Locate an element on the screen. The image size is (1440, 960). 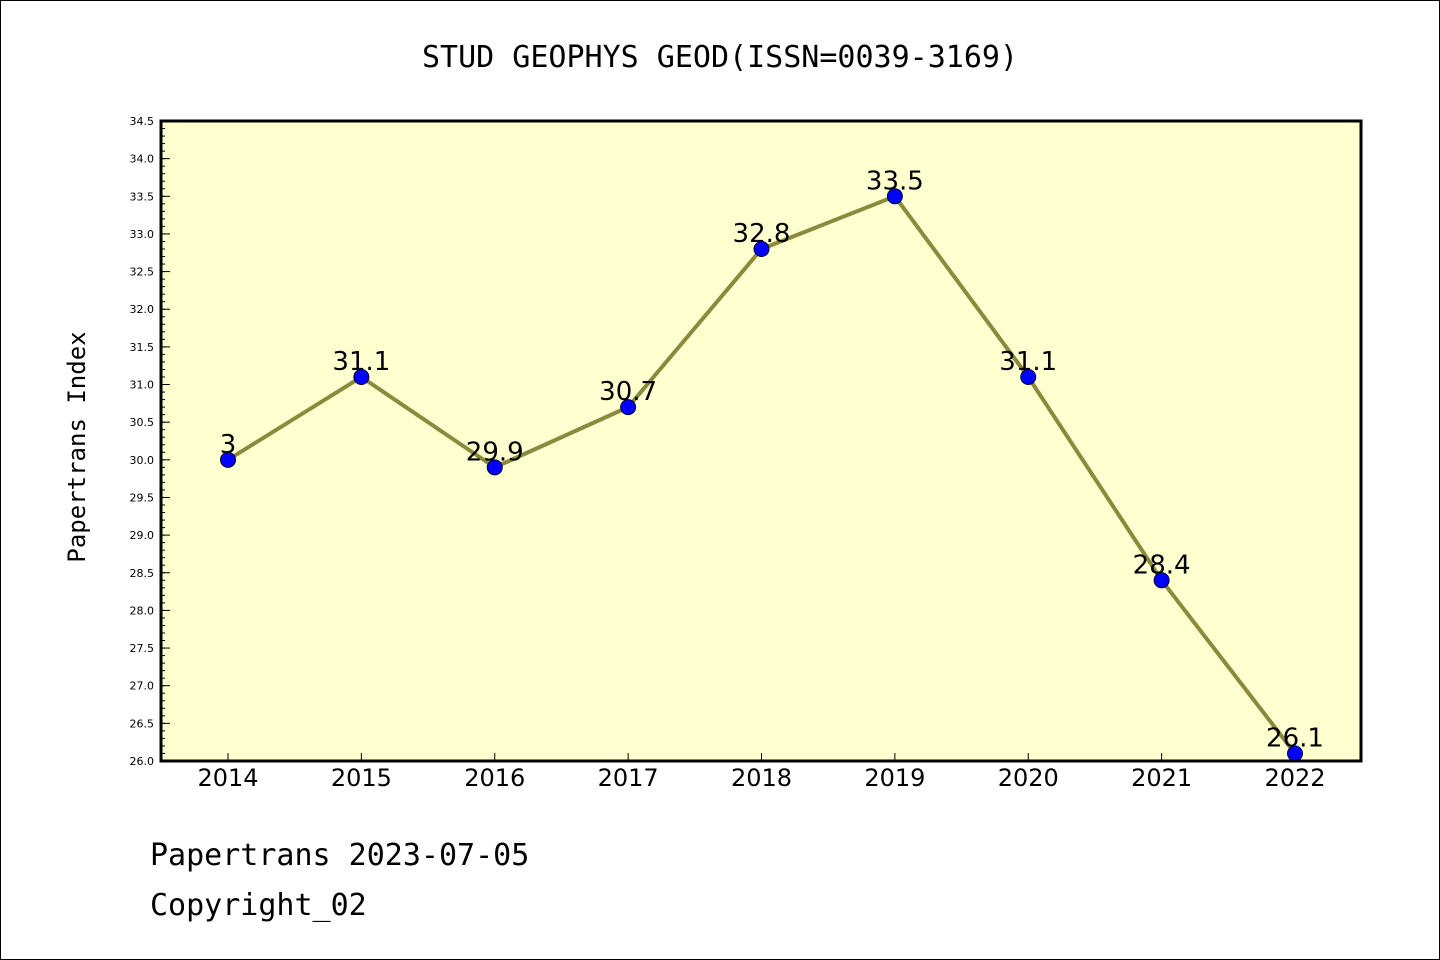
x-tick-label: 2018 is located at coordinates (761, 778).